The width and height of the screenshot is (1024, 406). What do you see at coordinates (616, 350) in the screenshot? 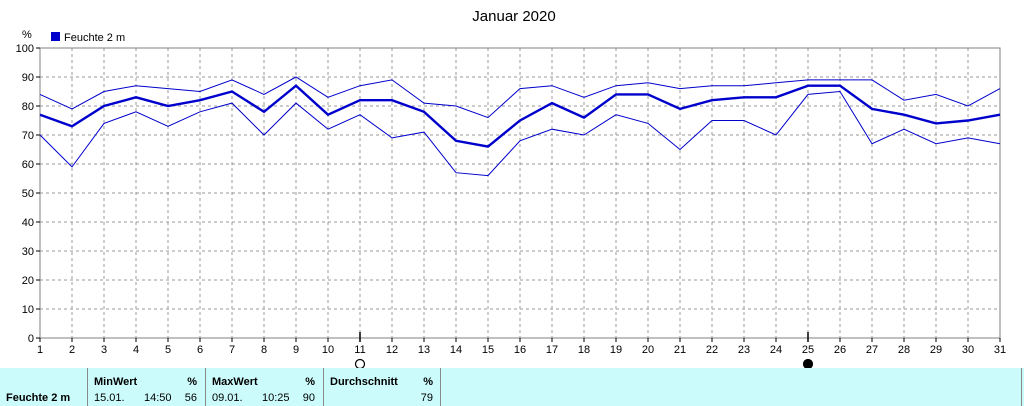
I see `x-tick-label: 19` at bounding box center [616, 350].